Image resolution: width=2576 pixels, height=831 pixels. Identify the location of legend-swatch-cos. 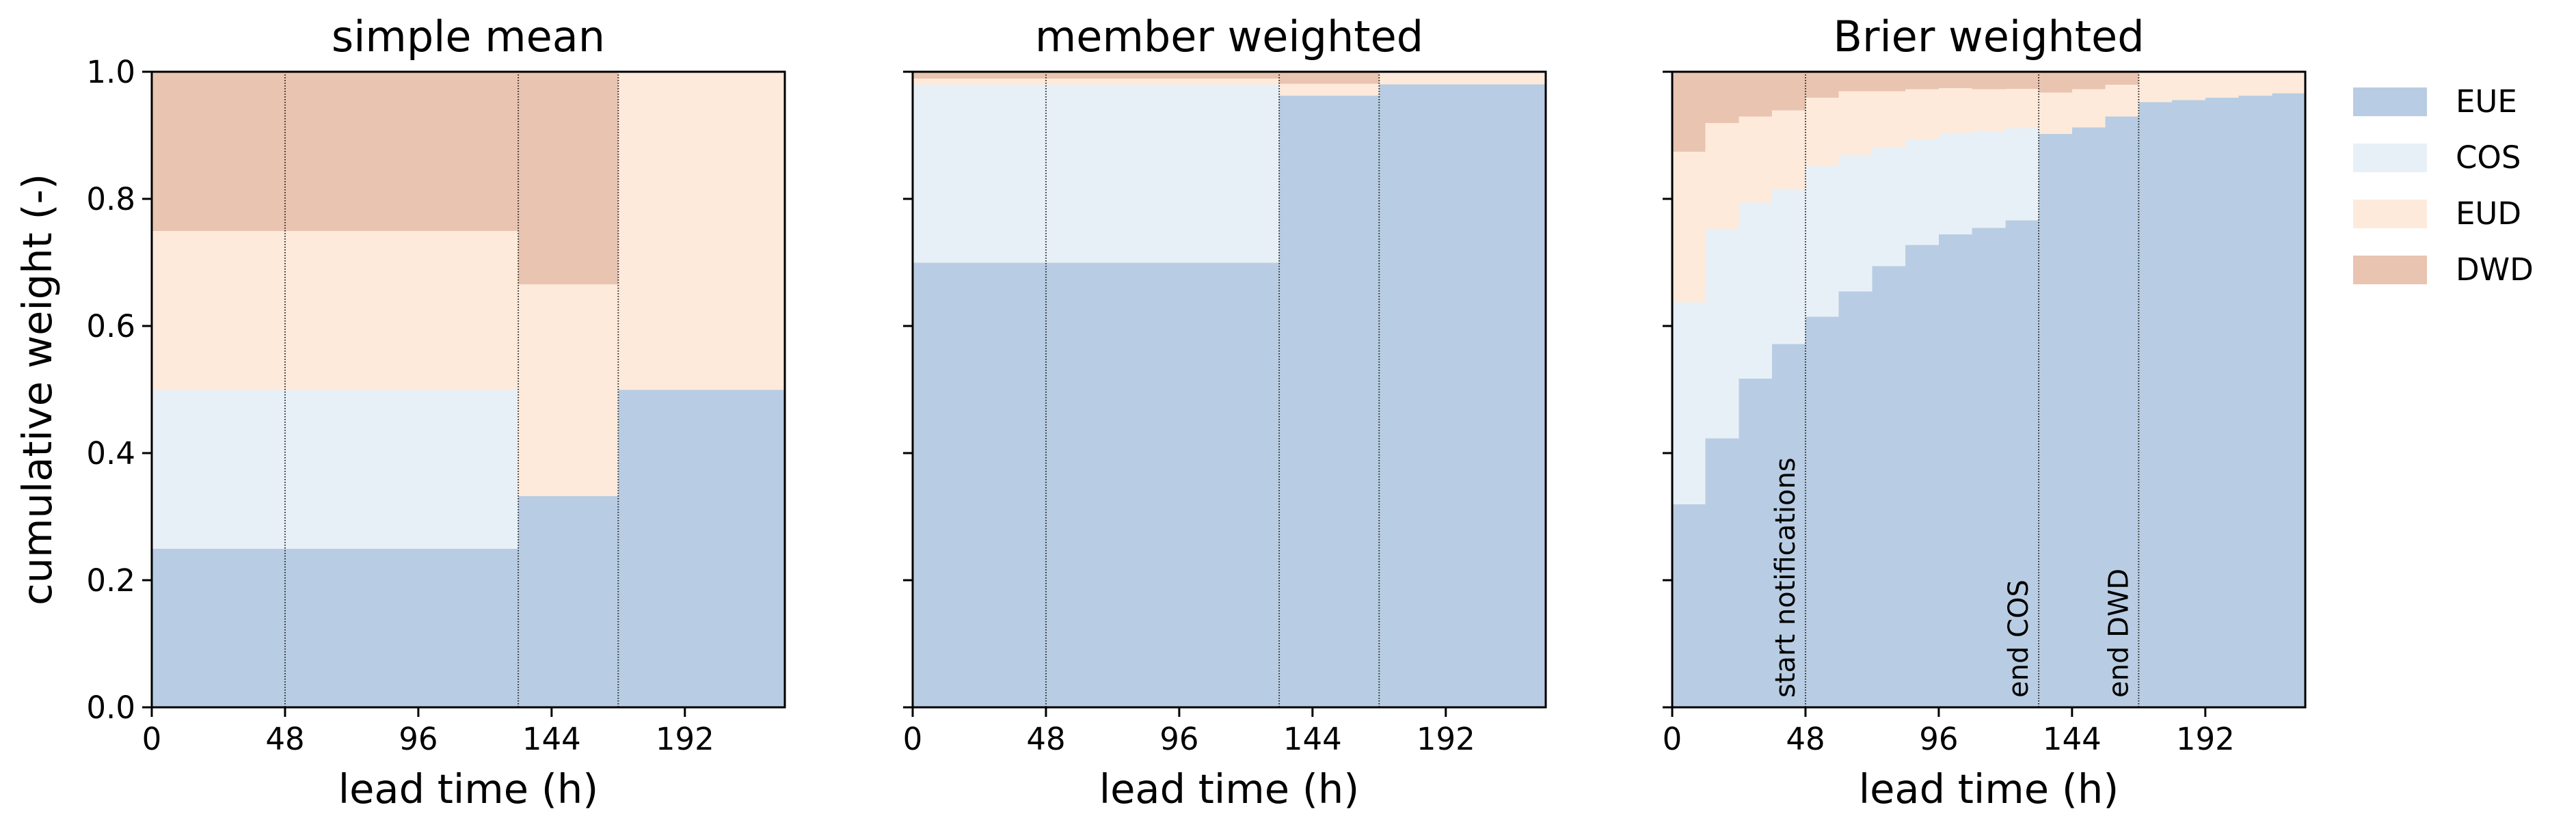
(2390, 158).